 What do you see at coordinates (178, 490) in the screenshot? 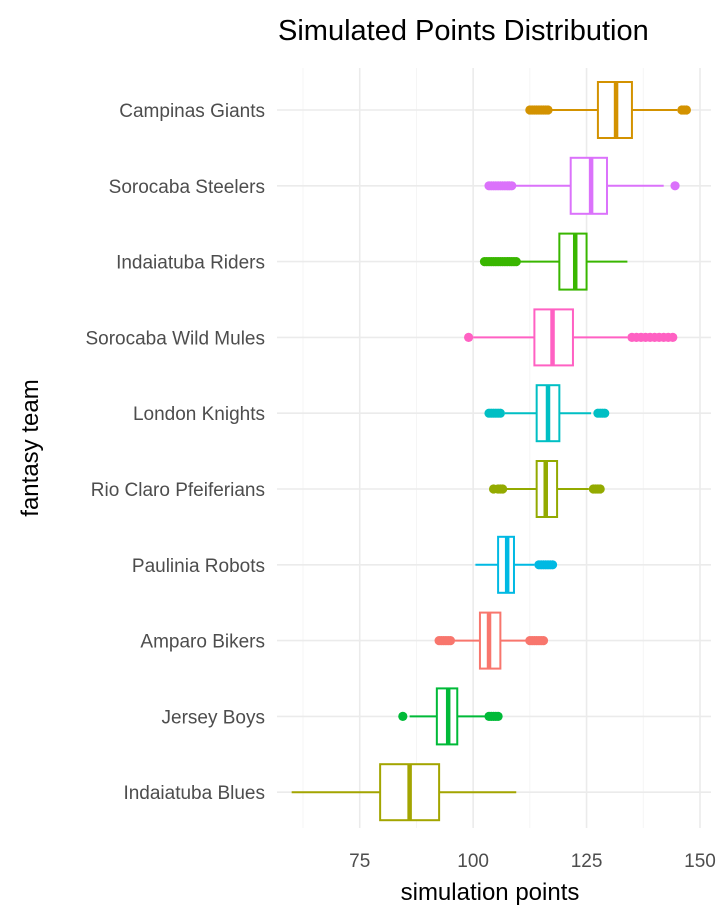
I see `y-tick-label: Rio Claro Pfeiferians` at bounding box center [178, 490].